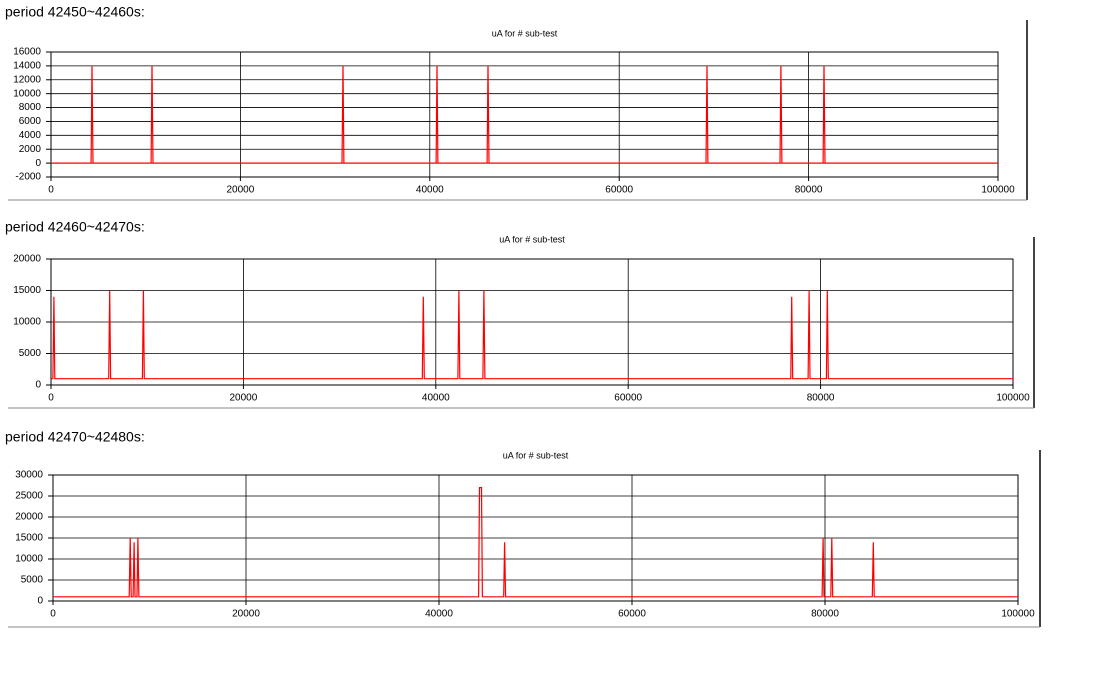  What do you see at coordinates (30, 107) in the screenshot?
I see `y-tick-label: 8000` at bounding box center [30, 107].